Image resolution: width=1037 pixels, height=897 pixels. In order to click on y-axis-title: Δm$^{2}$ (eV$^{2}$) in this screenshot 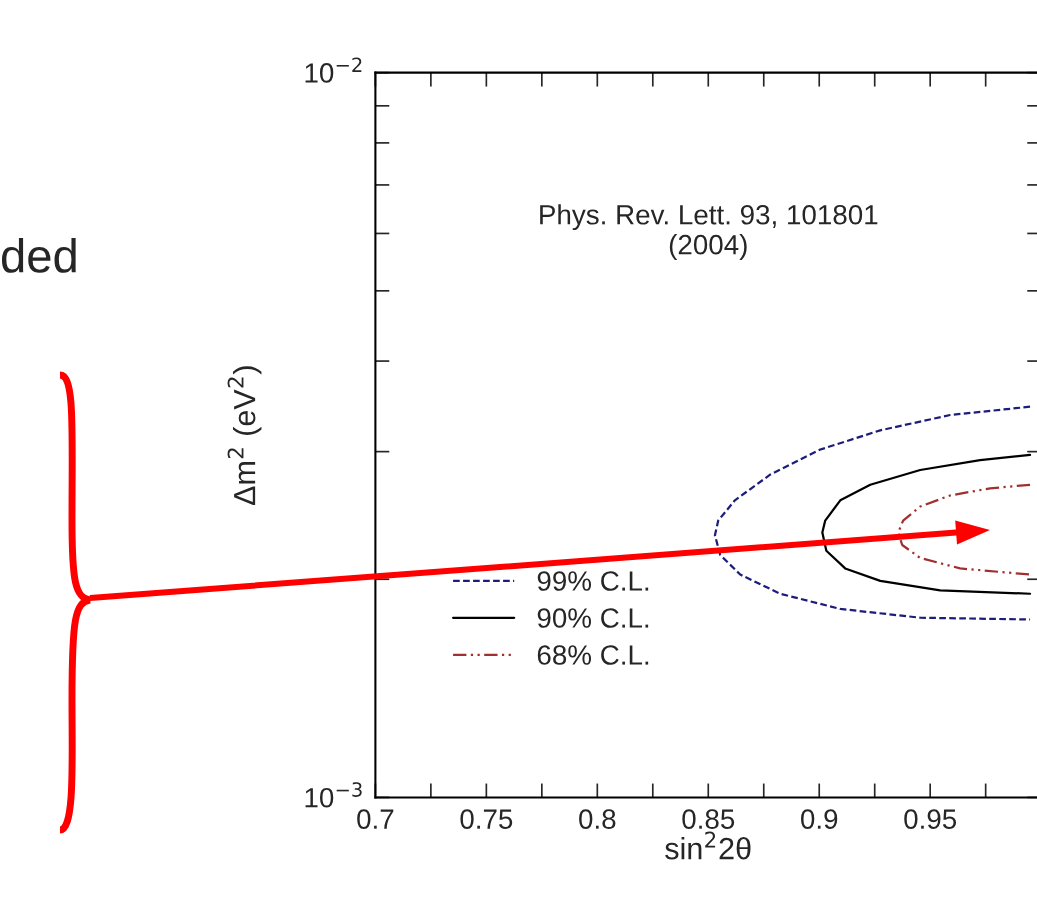, I will do `click(244, 436)`.